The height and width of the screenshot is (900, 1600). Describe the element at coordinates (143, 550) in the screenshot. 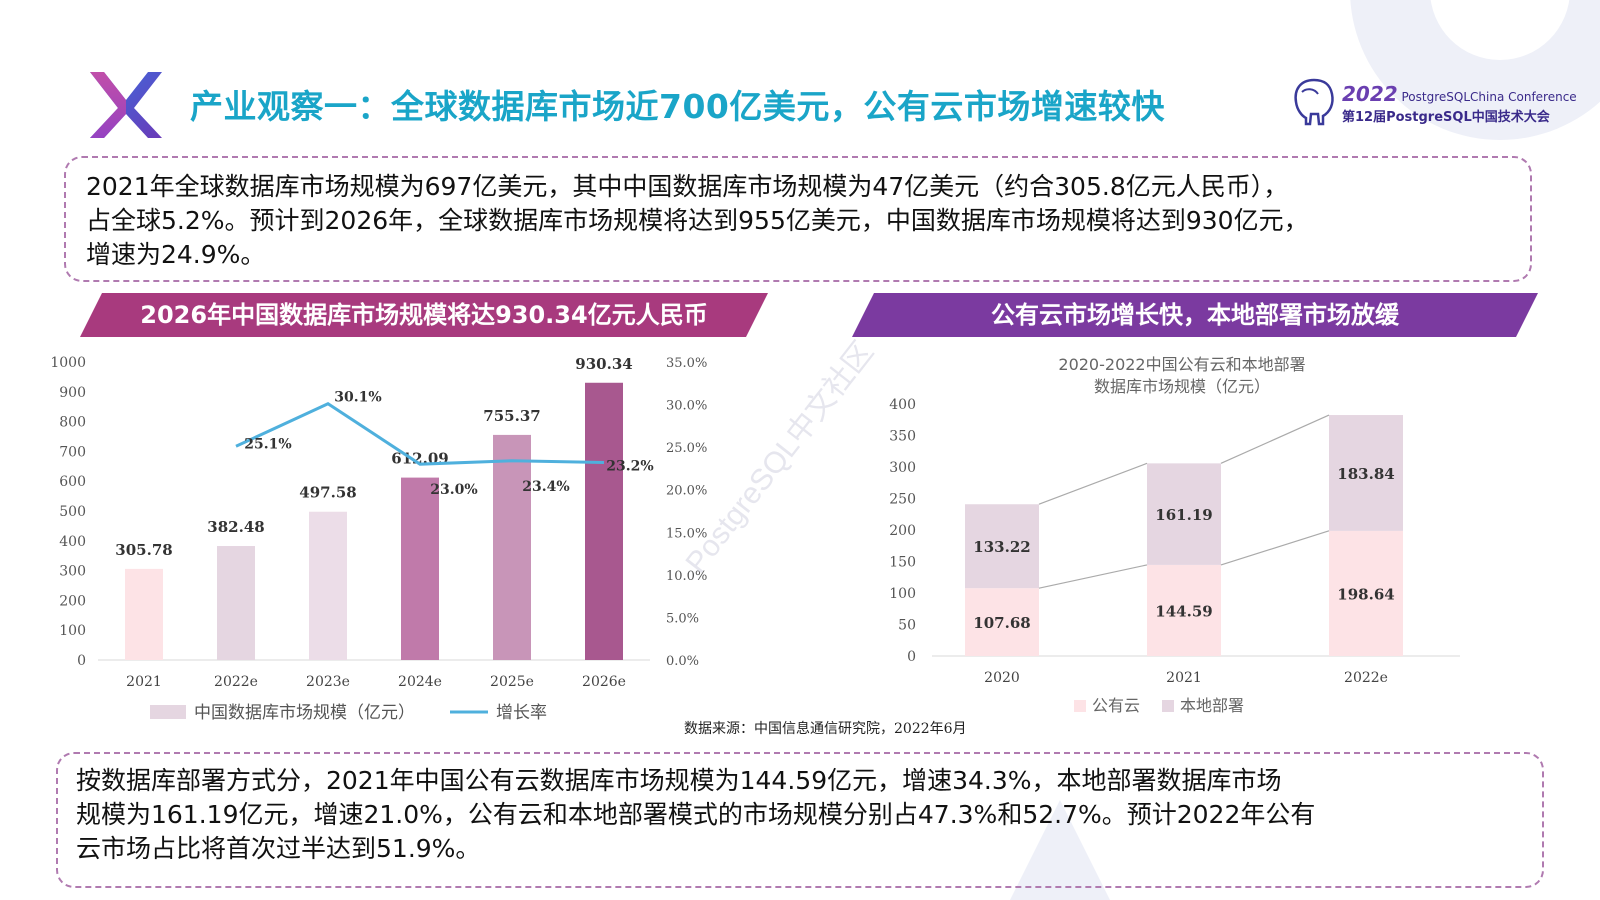

I see `bar-value-label: 305.78` at that location.